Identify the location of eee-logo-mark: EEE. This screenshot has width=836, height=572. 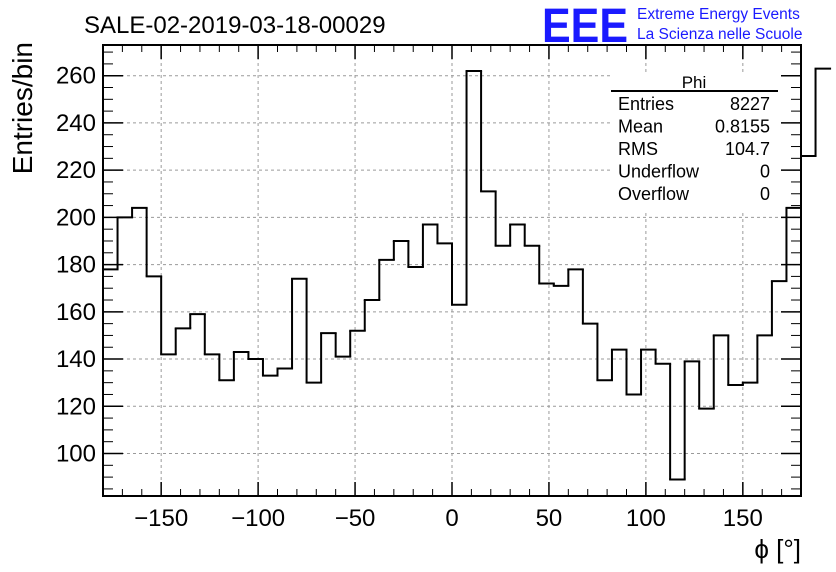
(585, 26).